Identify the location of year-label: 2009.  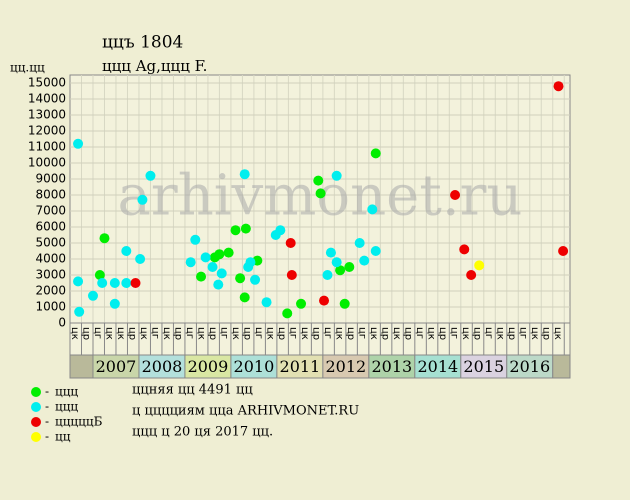
(208, 366).